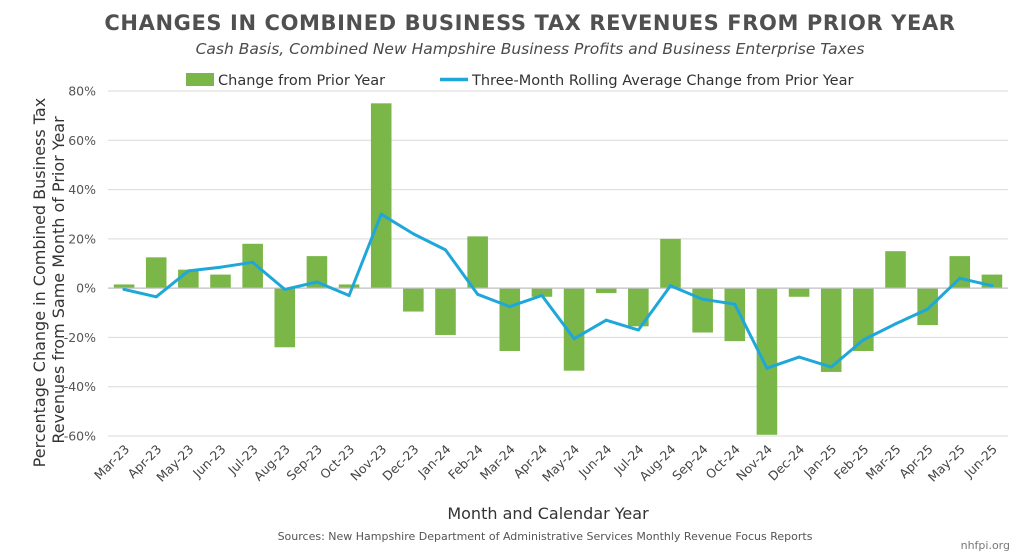 The height and width of the screenshot is (559, 1024). Describe the element at coordinates (82, 189) in the screenshot. I see `y-tick-label: 40%` at that location.